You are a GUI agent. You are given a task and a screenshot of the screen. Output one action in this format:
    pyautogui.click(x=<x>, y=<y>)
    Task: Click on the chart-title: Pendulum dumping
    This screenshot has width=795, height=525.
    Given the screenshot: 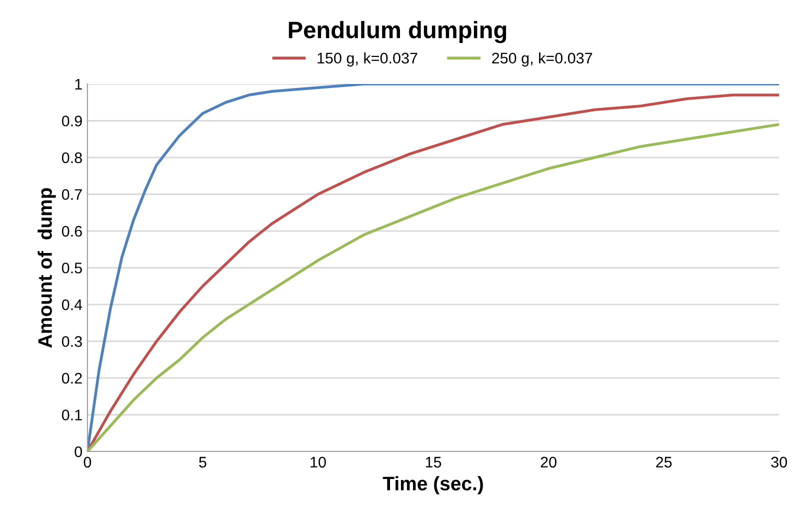 What is the action you would take?
    pyautogui.click(x=397, y=32)
    